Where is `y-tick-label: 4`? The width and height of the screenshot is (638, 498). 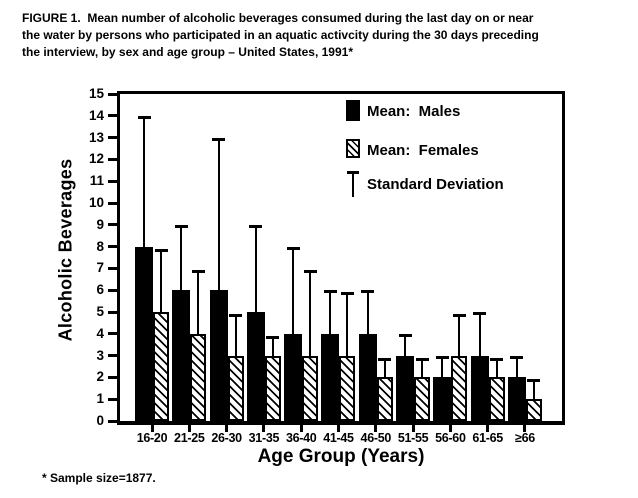
y-tick-label: 4 is located at coordinates (100, 333).